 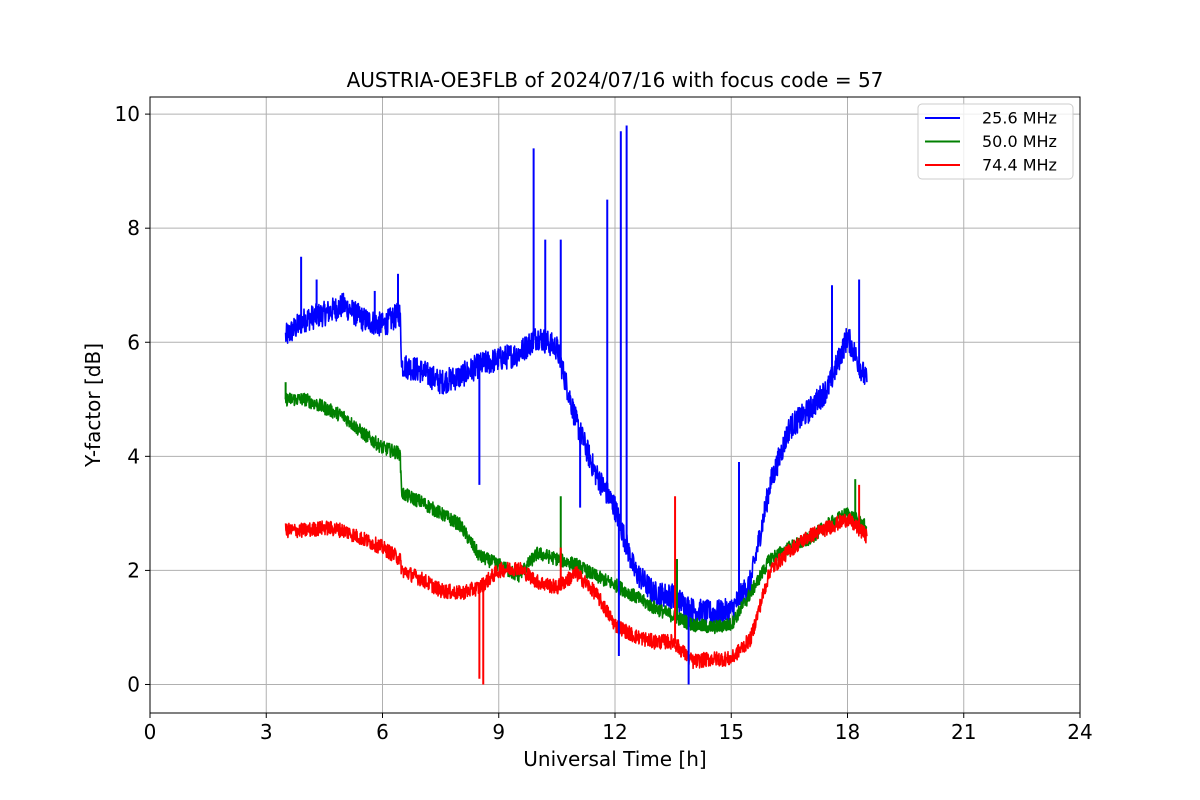 I want to click on y-tick-label: 8, so click(x=133, y=228).